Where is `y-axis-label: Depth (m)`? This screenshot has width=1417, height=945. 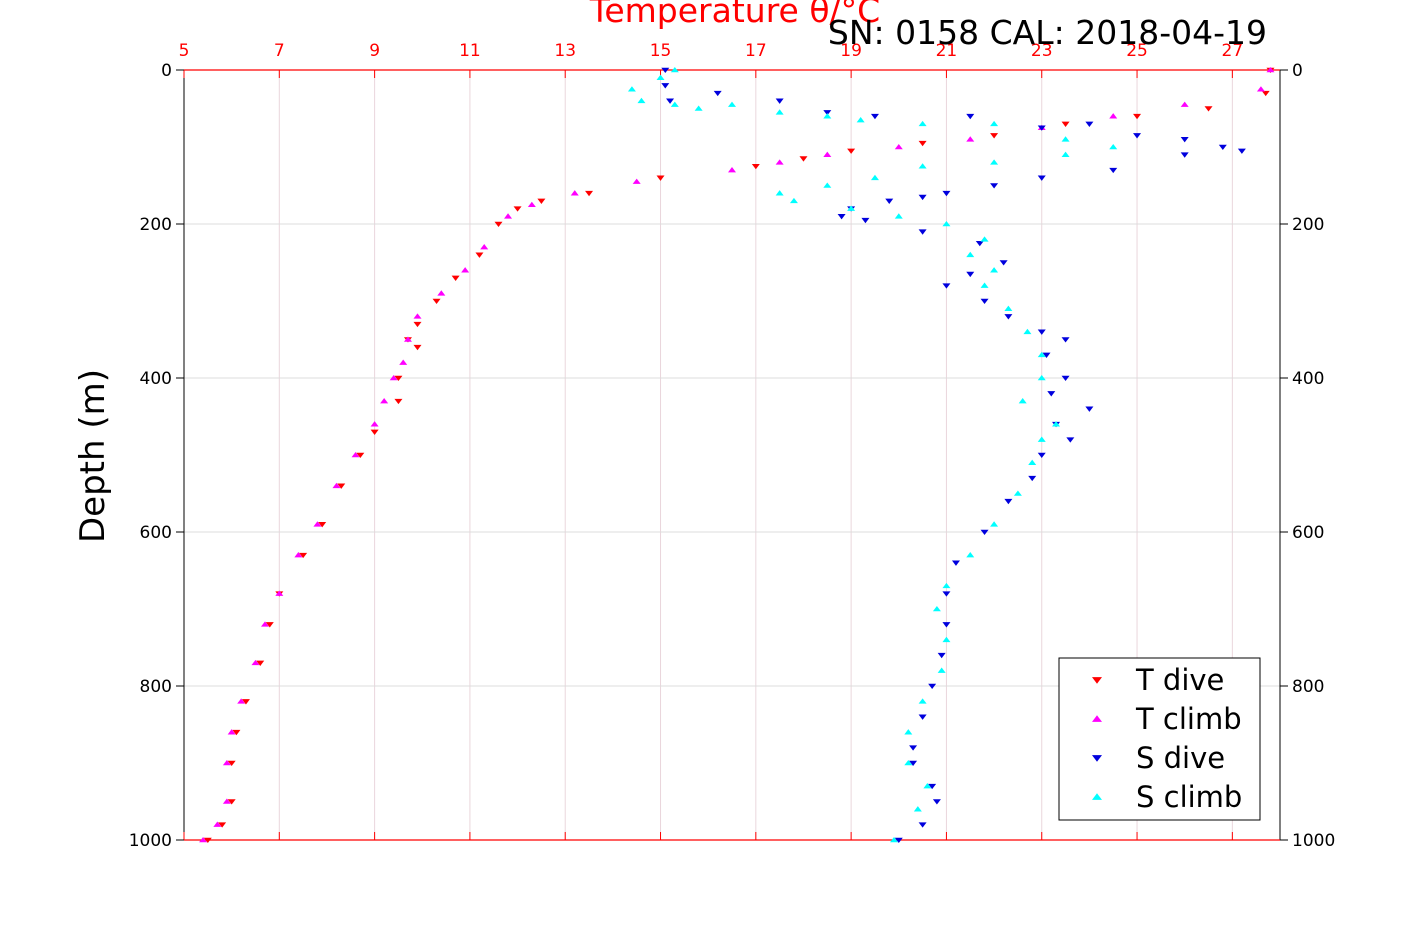 y-axis-label: Depth (m) is located at coordinates (93, 456).